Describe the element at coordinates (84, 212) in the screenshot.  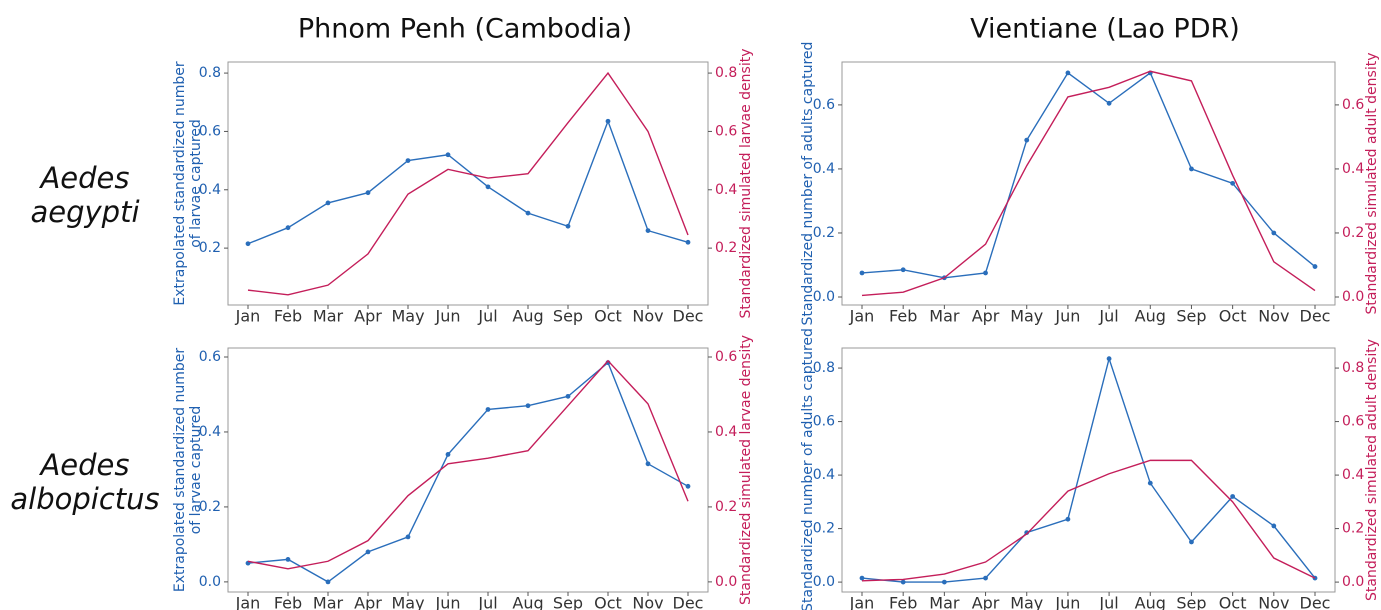
I see `row-label: aegypti` at that location.